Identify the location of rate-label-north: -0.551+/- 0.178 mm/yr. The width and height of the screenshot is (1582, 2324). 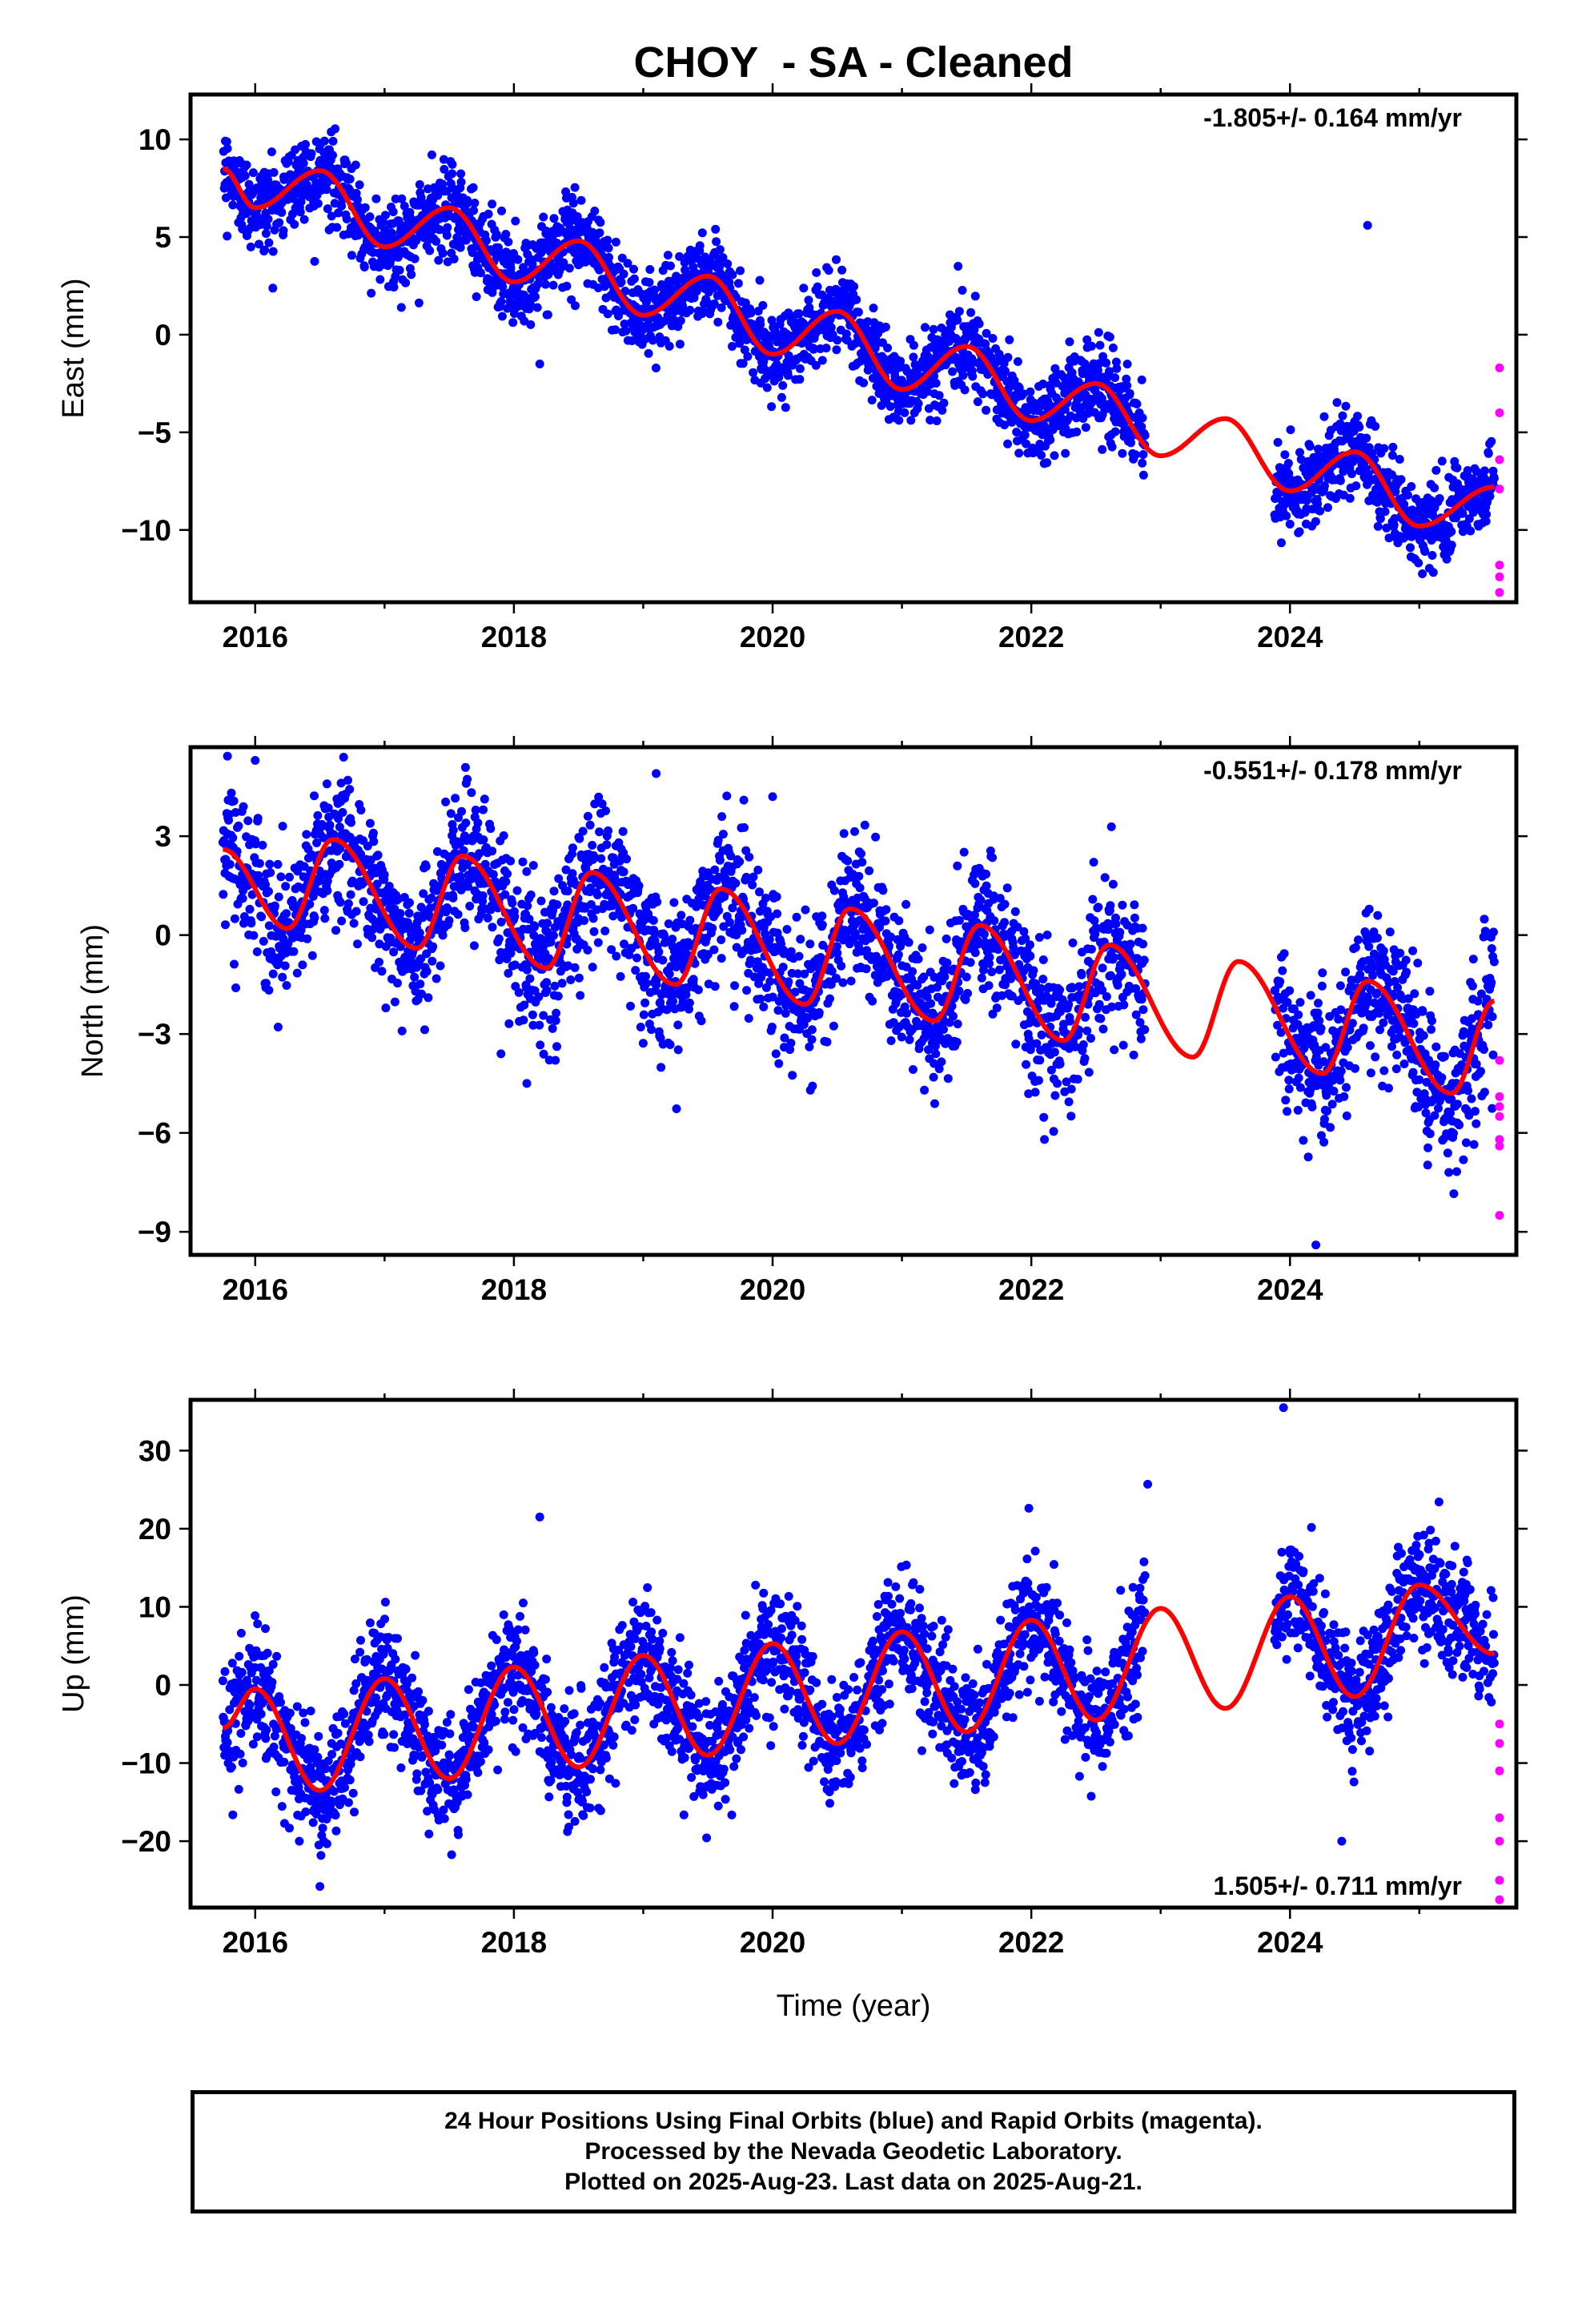
(1332, 770).